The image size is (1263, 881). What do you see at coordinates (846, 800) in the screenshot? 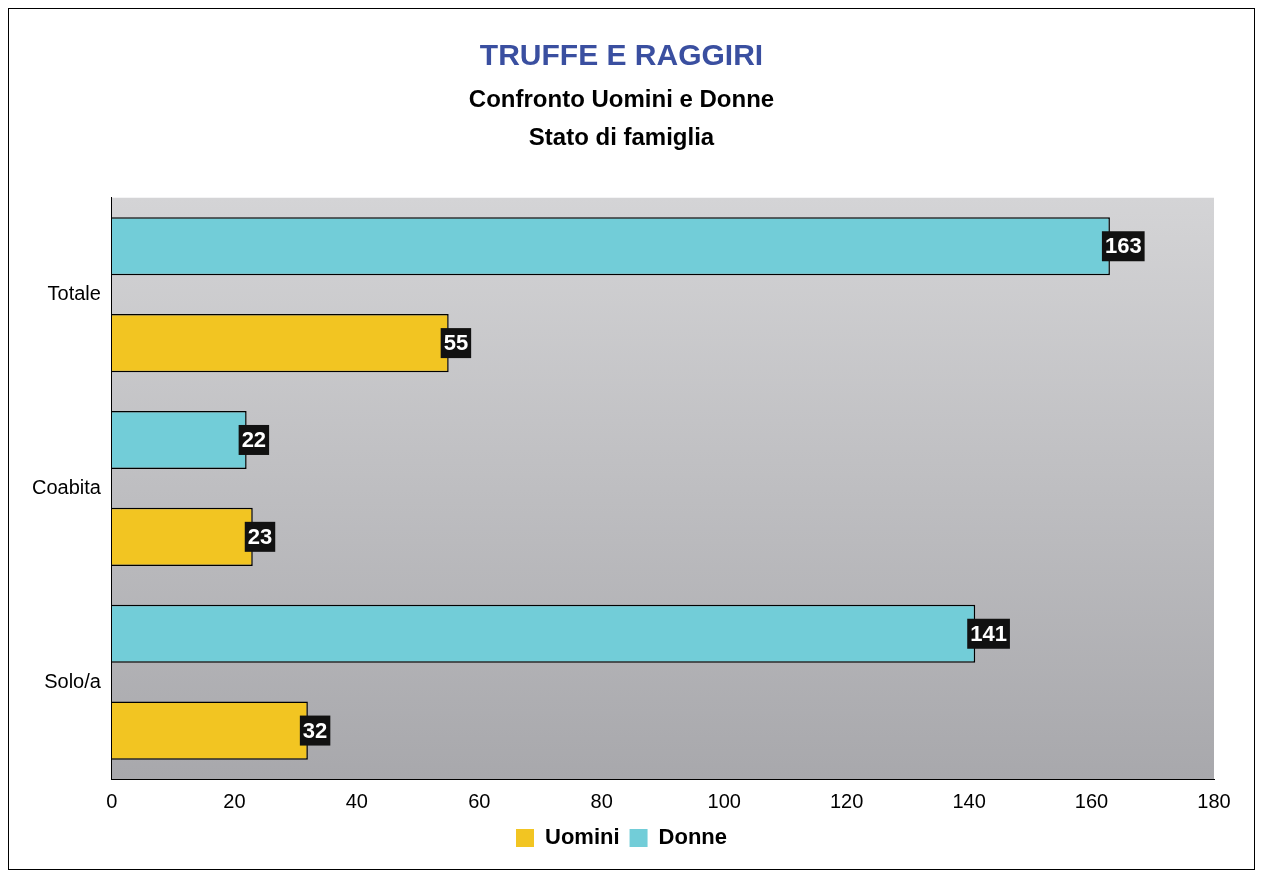
I see `x-tick-label: 120` at bounding box center [846, 800].